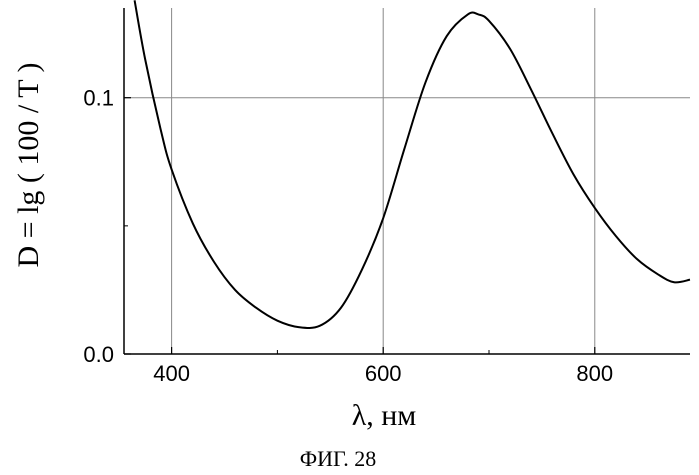 Image resolution: width=699 pixels, height=475 pixels. I want to click on y-axis-label: D = lg ( 100 / T ), so click(28, 165).